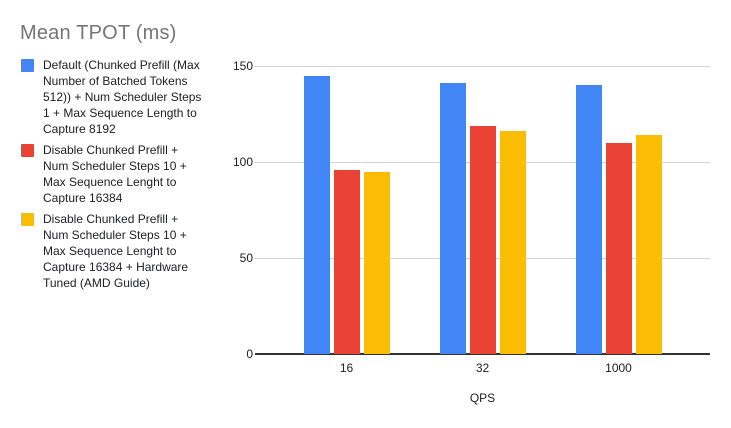 This screenshot has width=731, height=428. I want to click on x-axis-title: QPS, so click(482, 398).